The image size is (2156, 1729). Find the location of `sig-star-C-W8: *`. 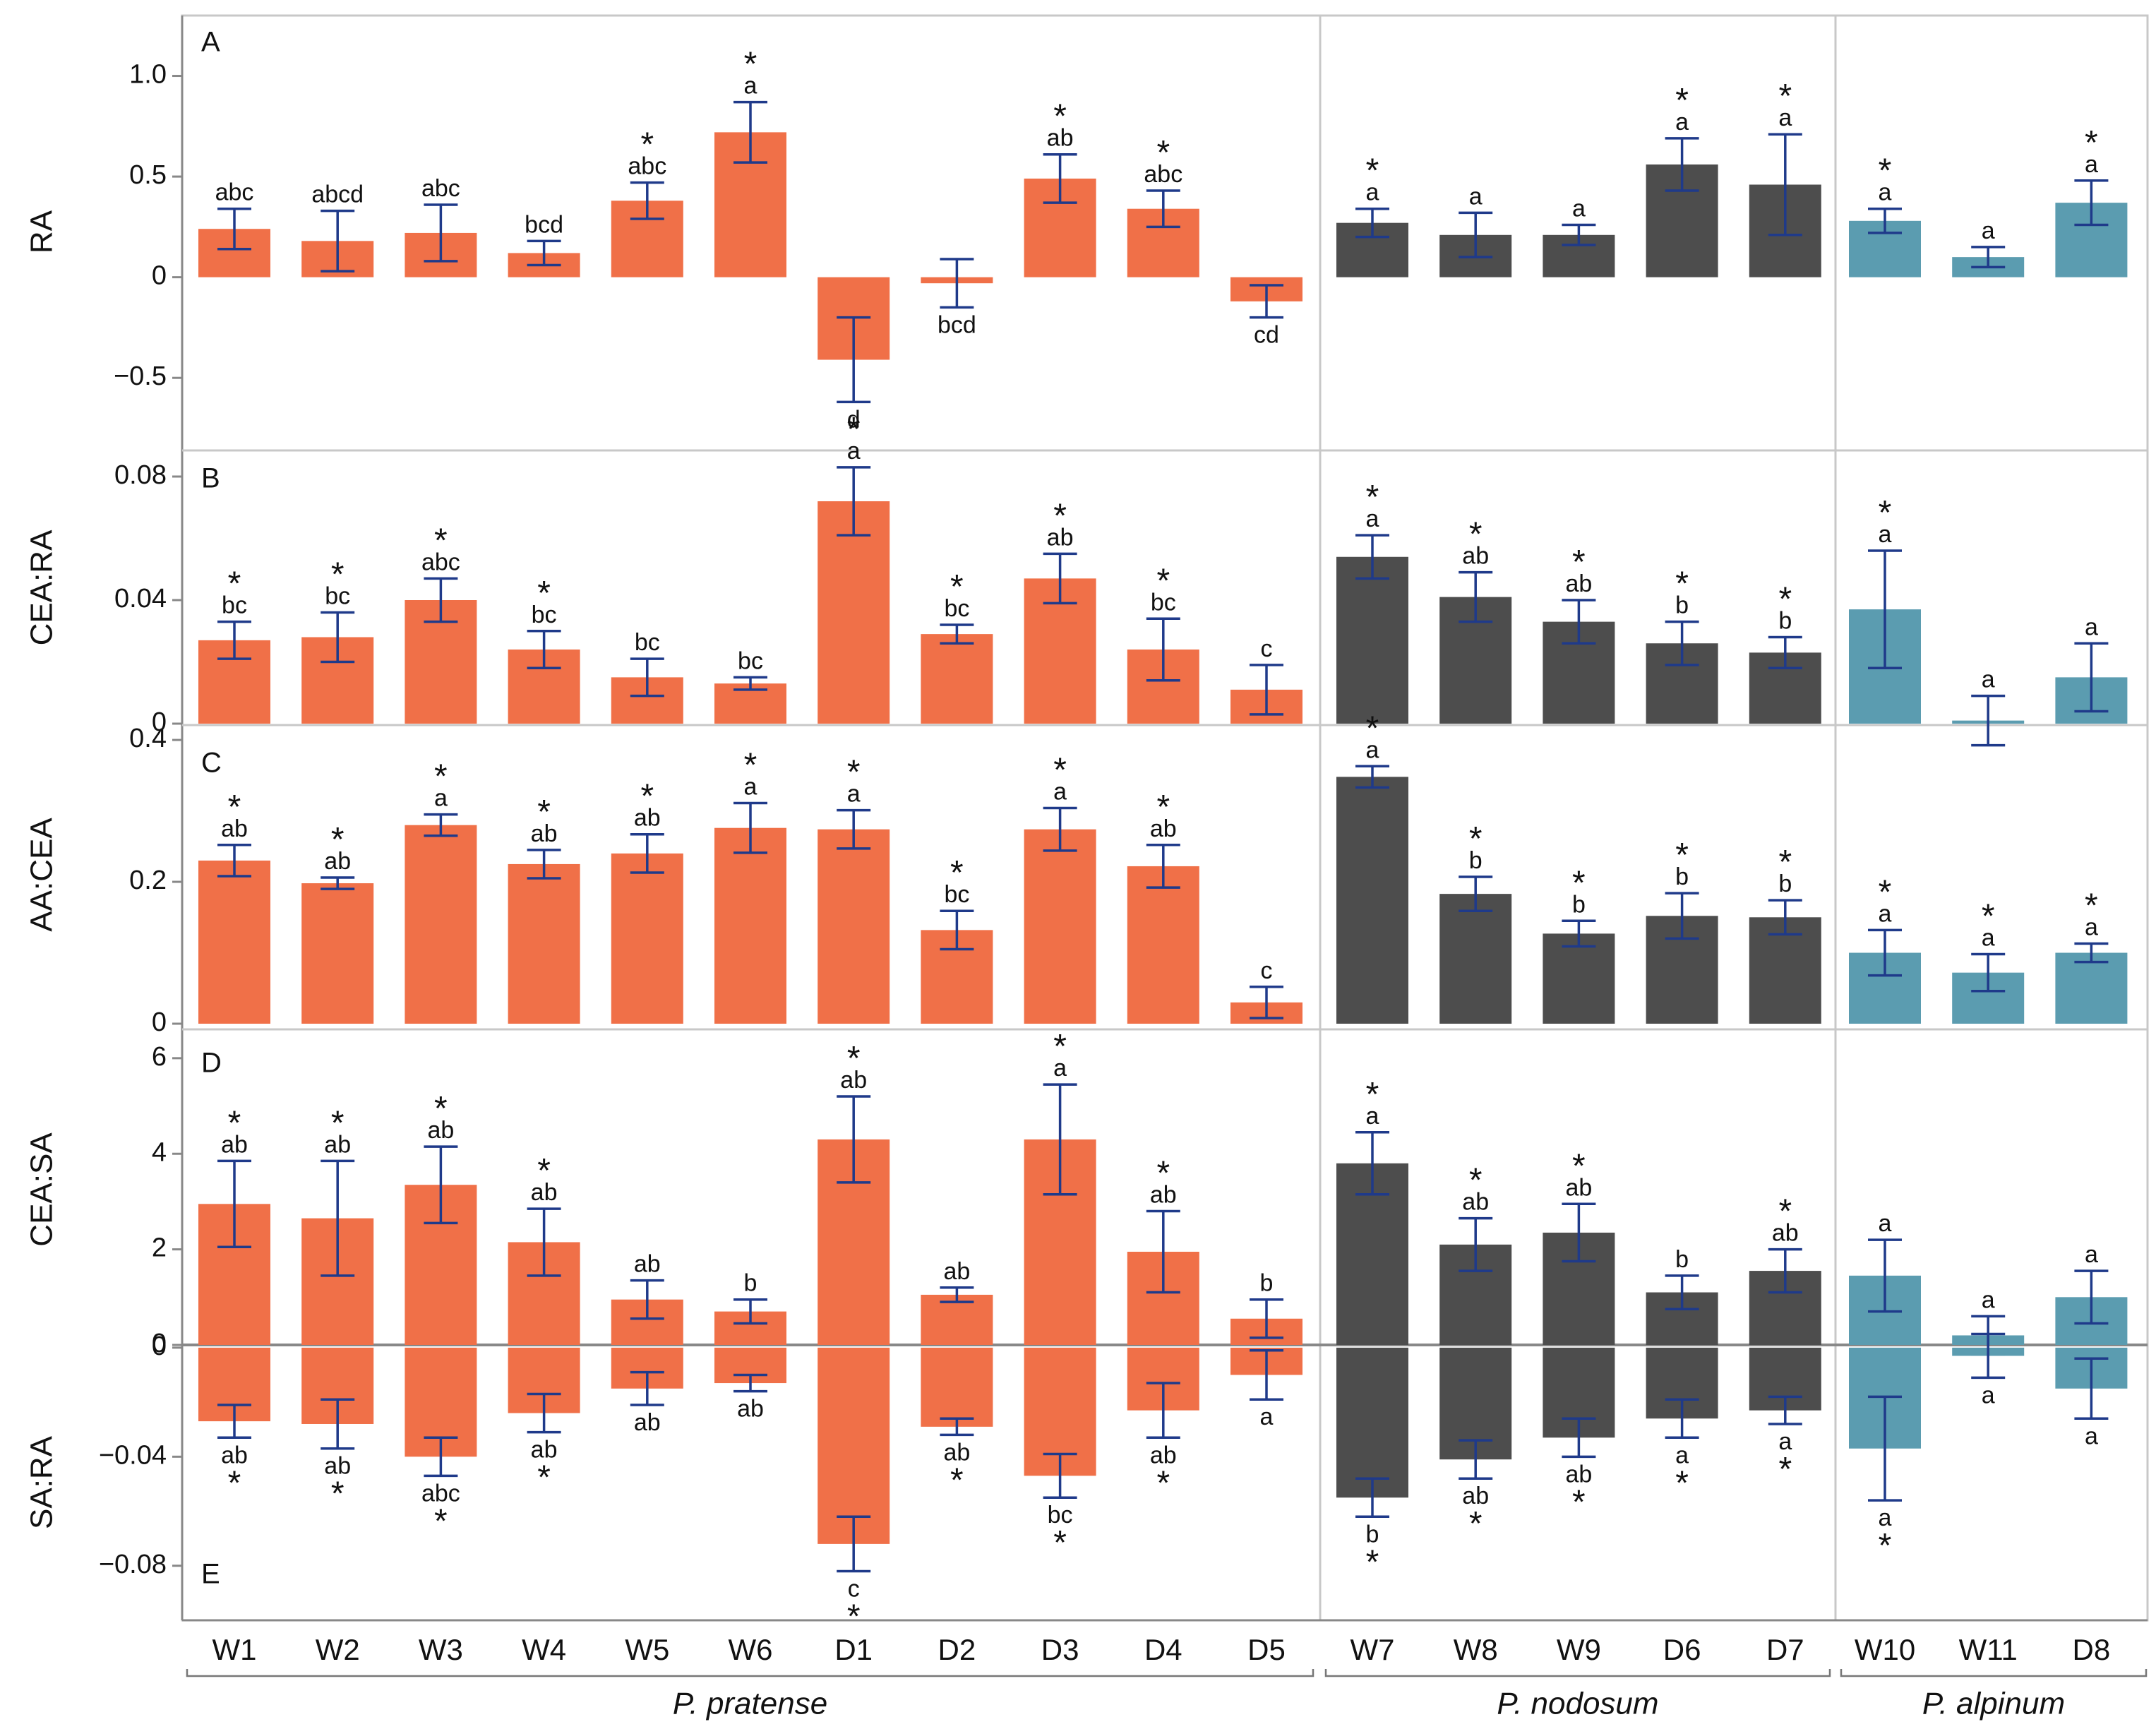

sig-star-C-W8: * is located at coordinates (1476, 839).